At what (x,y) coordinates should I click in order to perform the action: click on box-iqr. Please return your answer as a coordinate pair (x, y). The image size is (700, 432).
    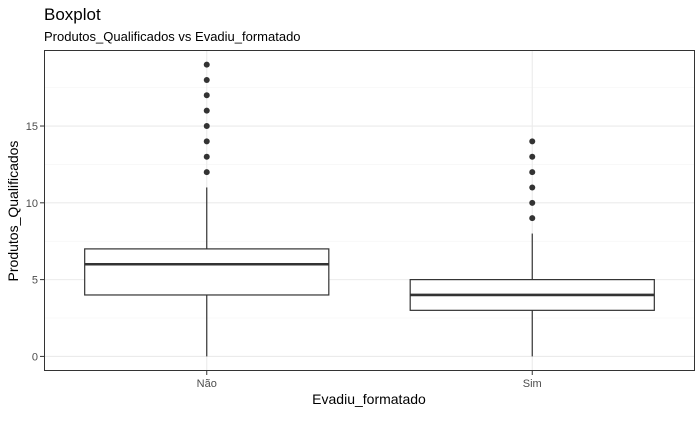
    Looking at the image, I should click on (207, 272).